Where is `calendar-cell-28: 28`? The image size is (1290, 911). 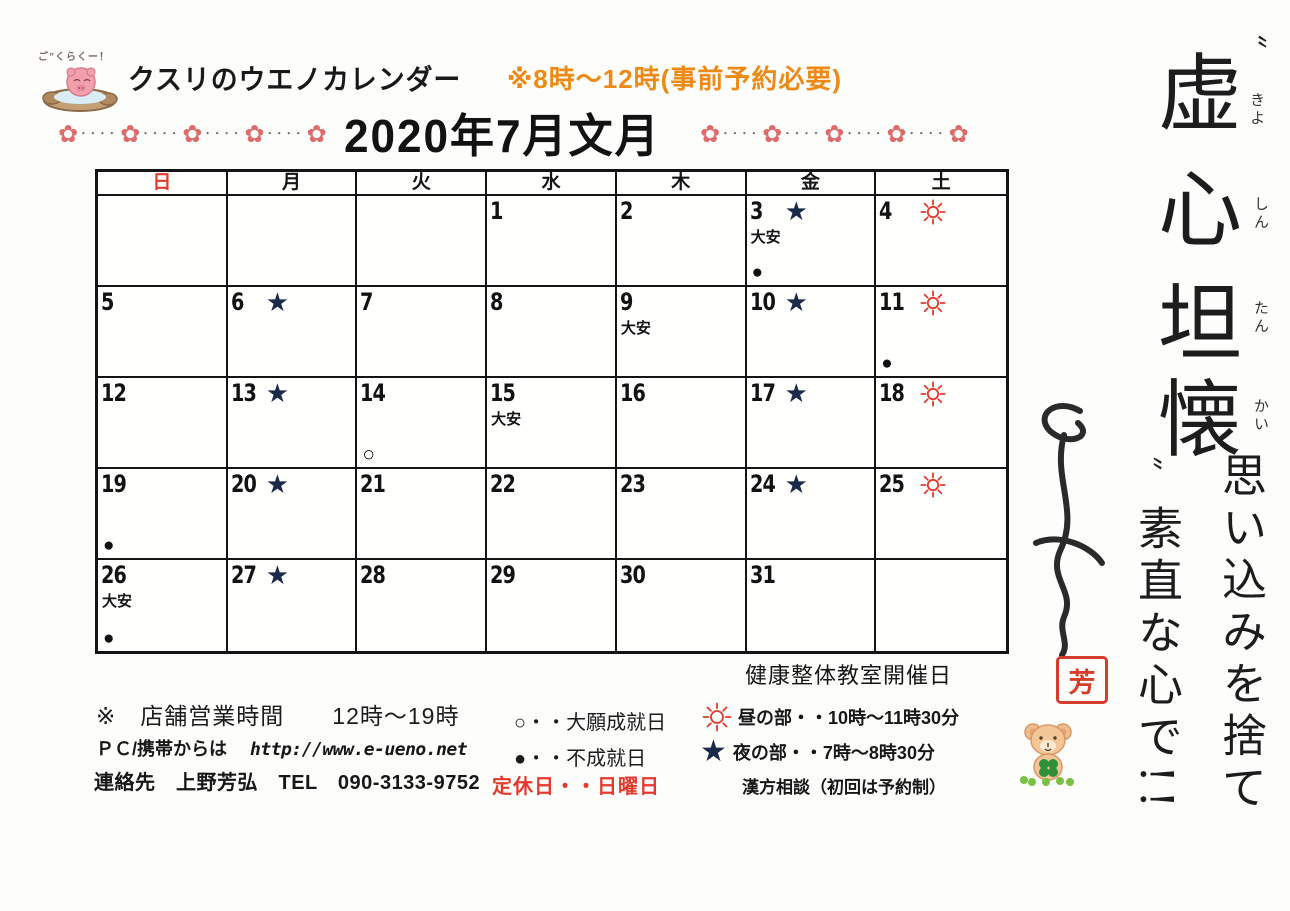
calendar-cell-28: 28 is located at coordinates (422, 605).